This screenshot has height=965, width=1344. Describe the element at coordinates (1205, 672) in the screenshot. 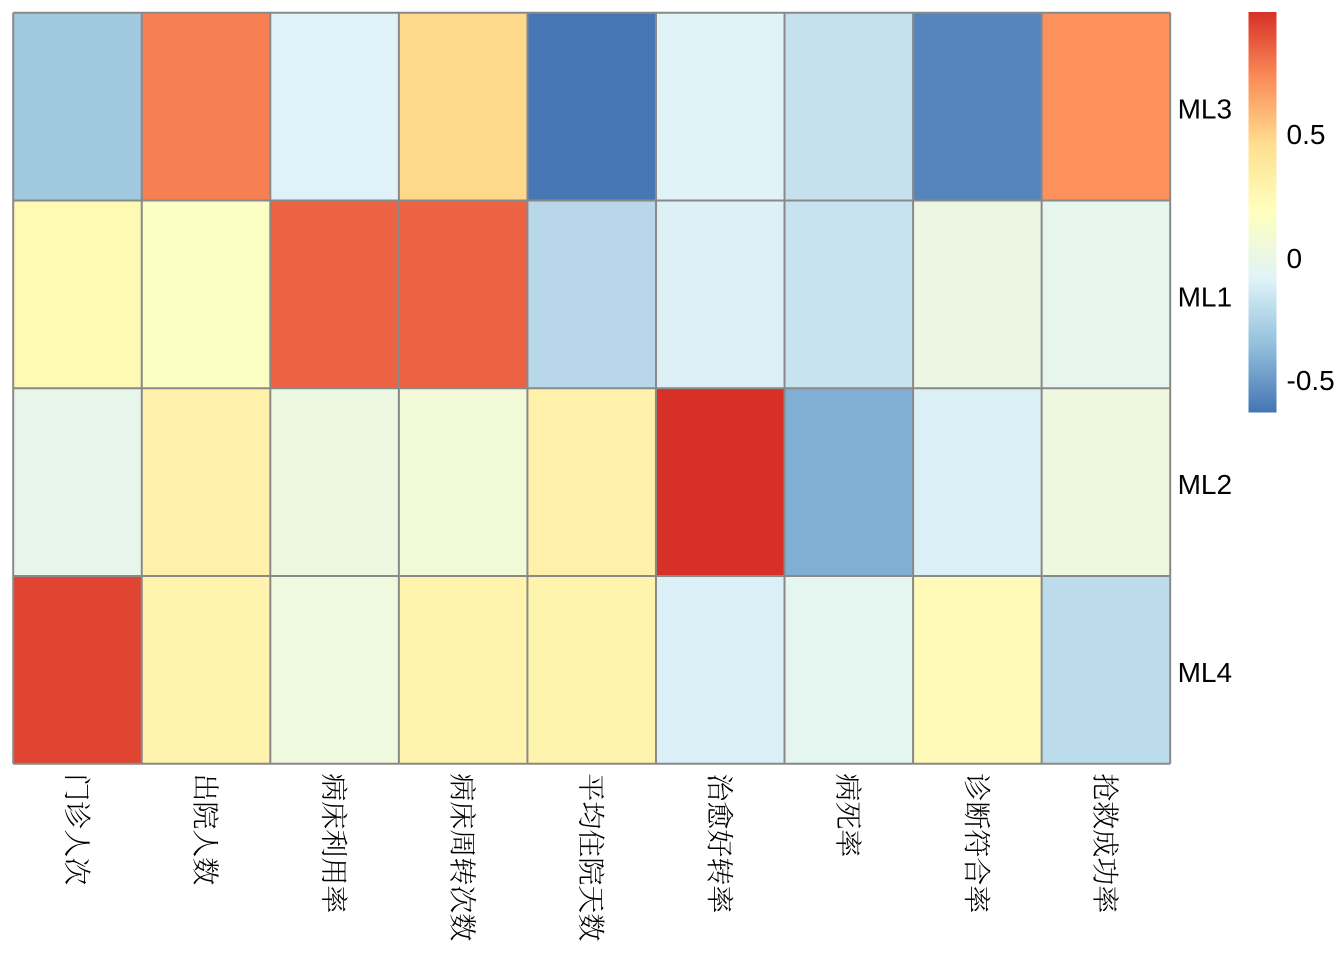

I see `svg-text: ML4` at that location.